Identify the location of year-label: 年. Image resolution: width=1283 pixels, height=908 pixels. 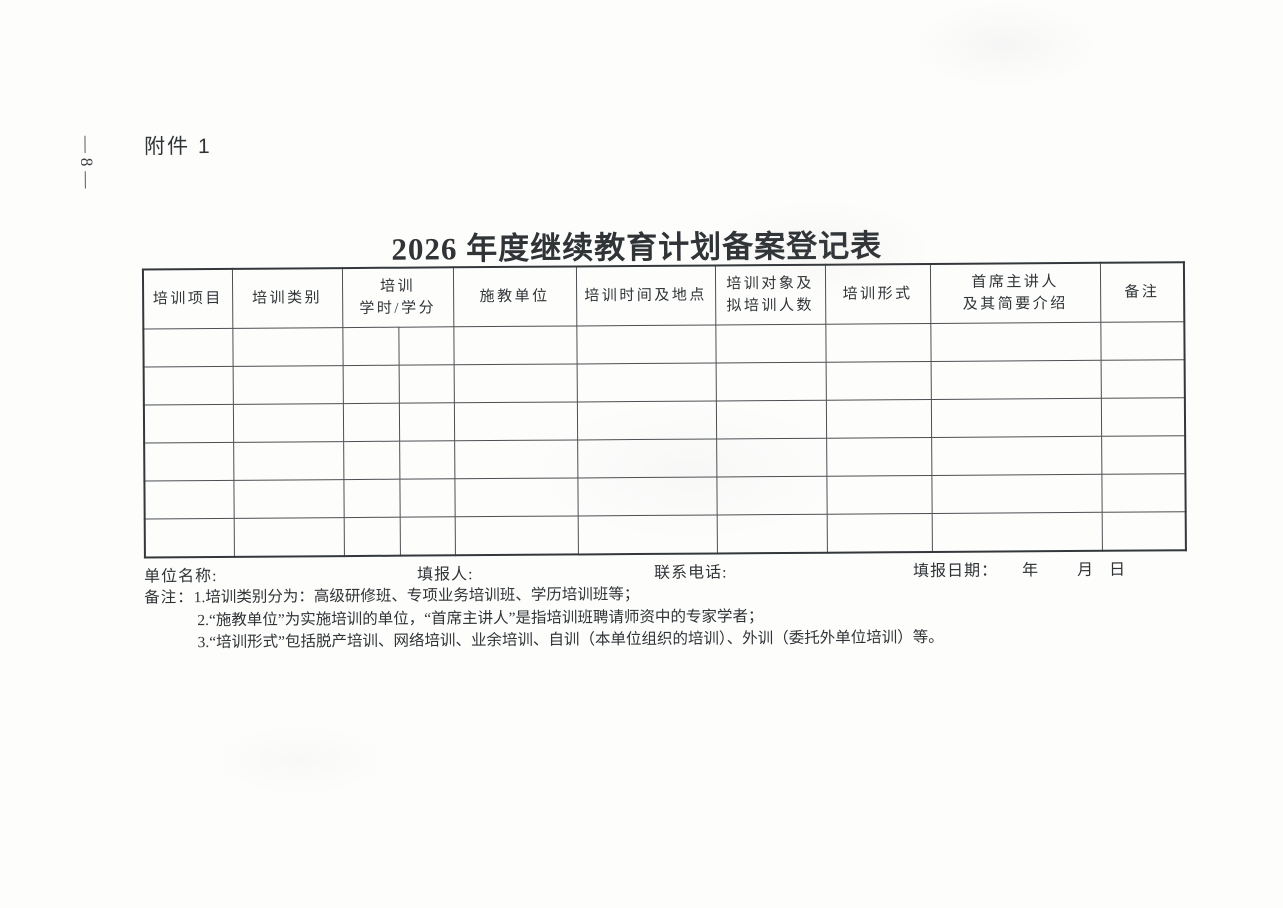
(1031, 571).